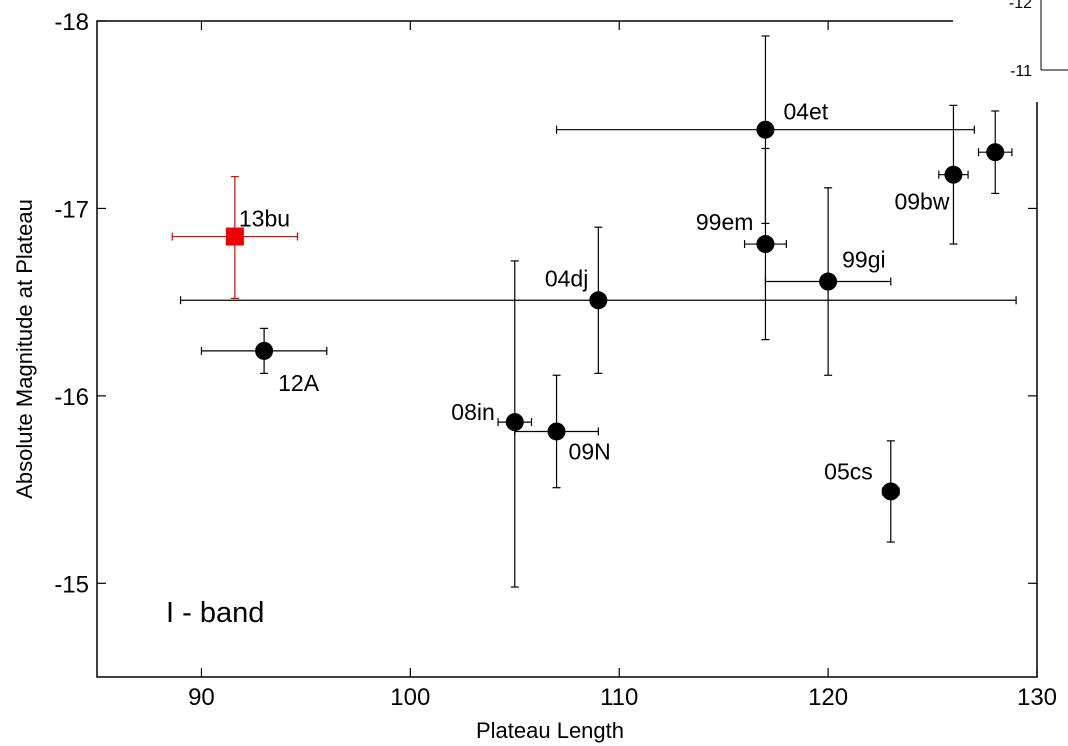 This screenshot has height=746, width=1068. I want to click on data-point-square, so click(234, 236).